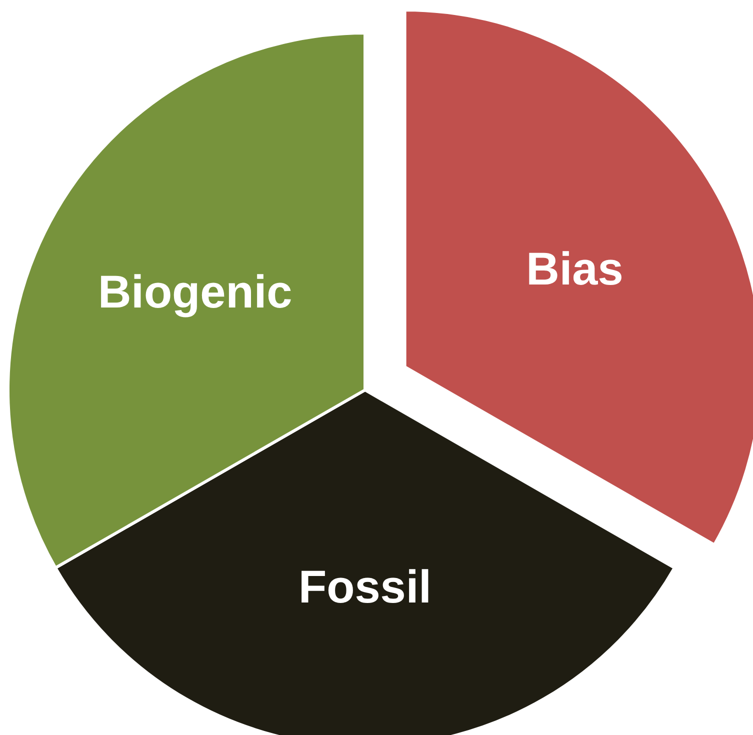 The height and width of the screenshot is (735, 753). I want to click on slice-label: Fossil, so click(365, 586).